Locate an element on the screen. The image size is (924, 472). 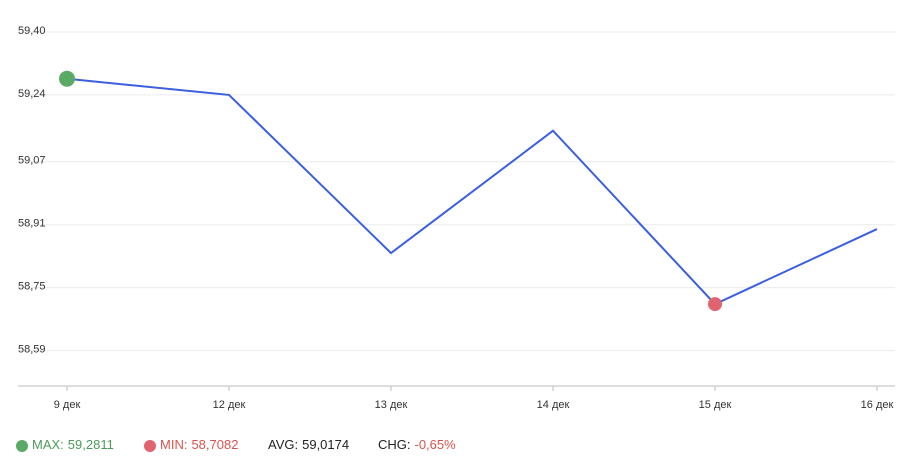
stat-label: AVG: is located at coordinates (283, 444).